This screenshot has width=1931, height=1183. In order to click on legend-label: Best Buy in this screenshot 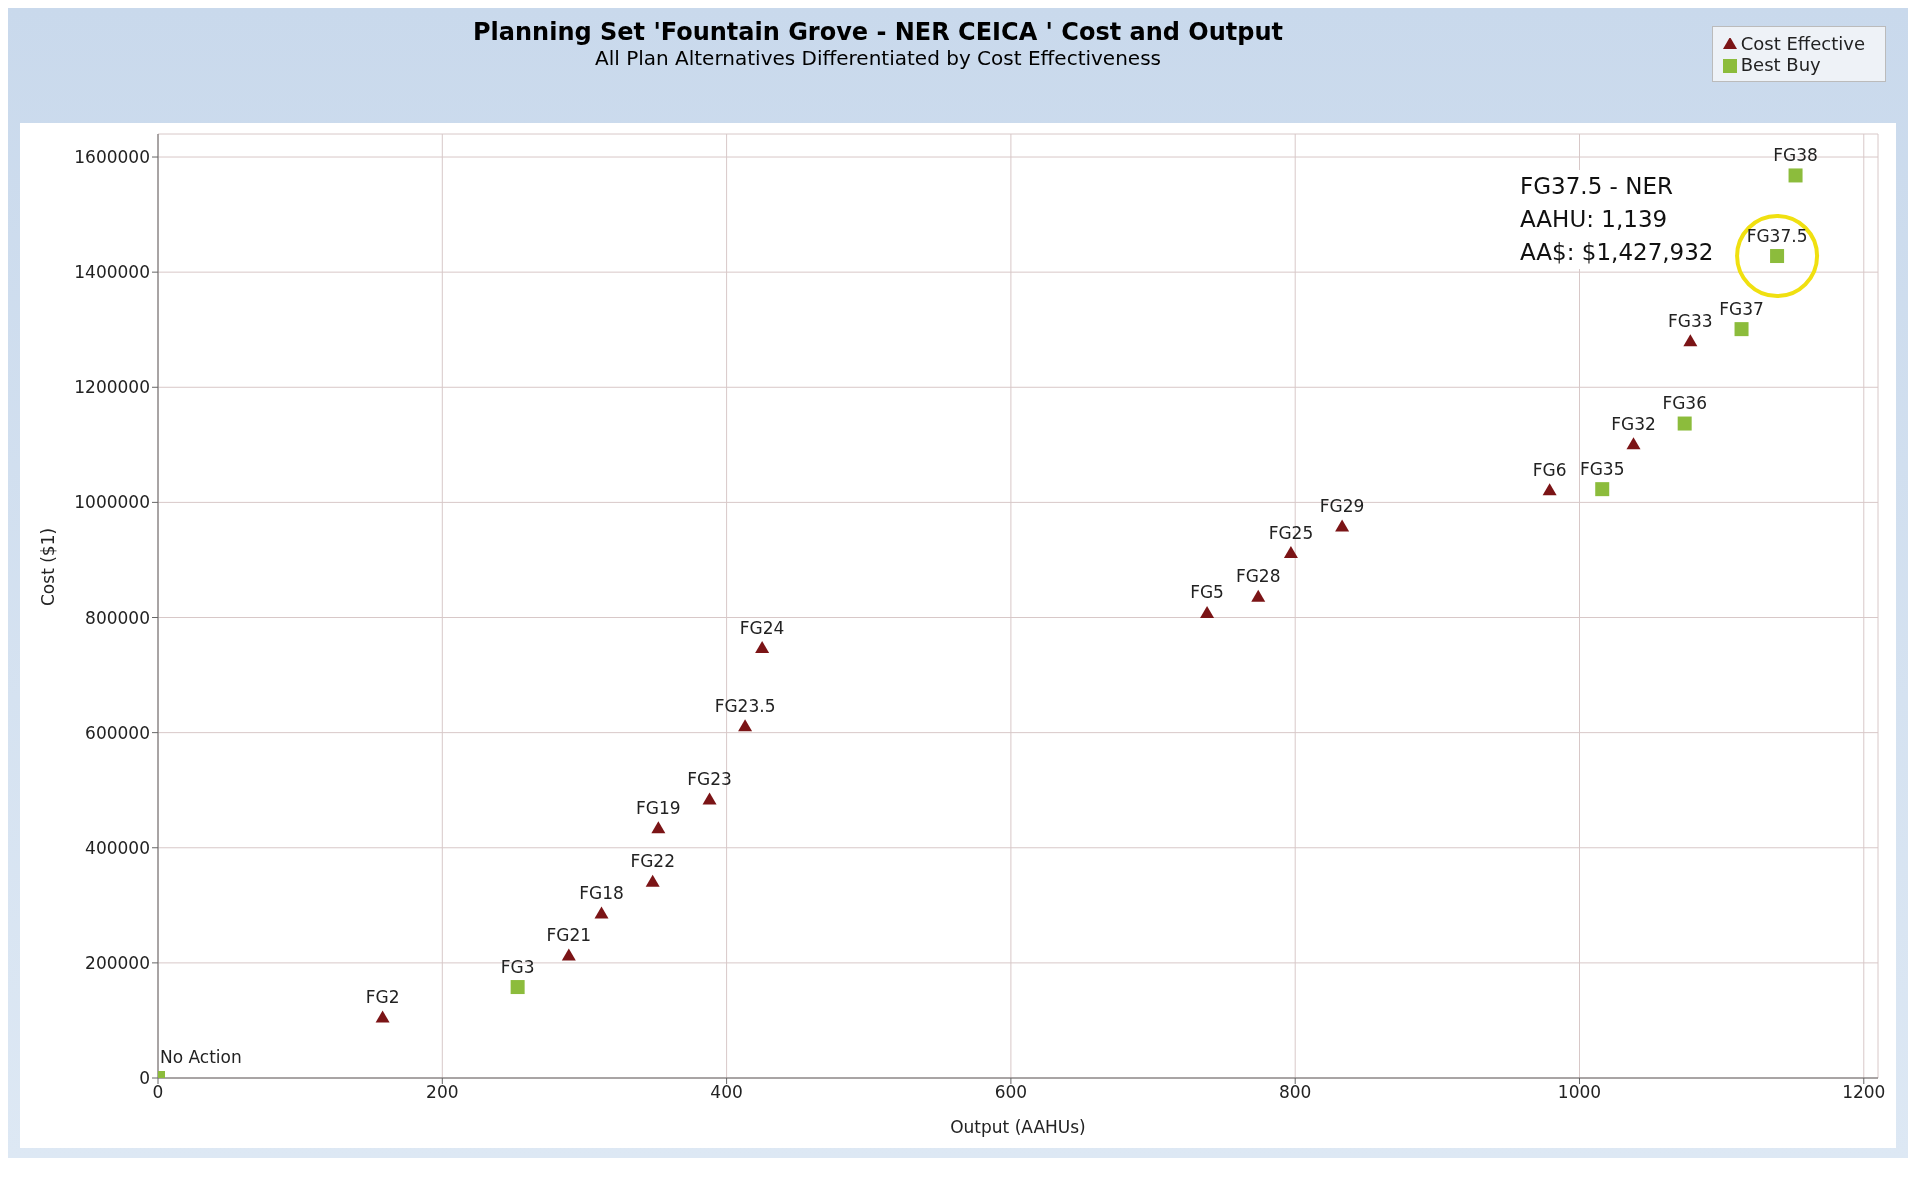, I will do `click(1780, 64)`.